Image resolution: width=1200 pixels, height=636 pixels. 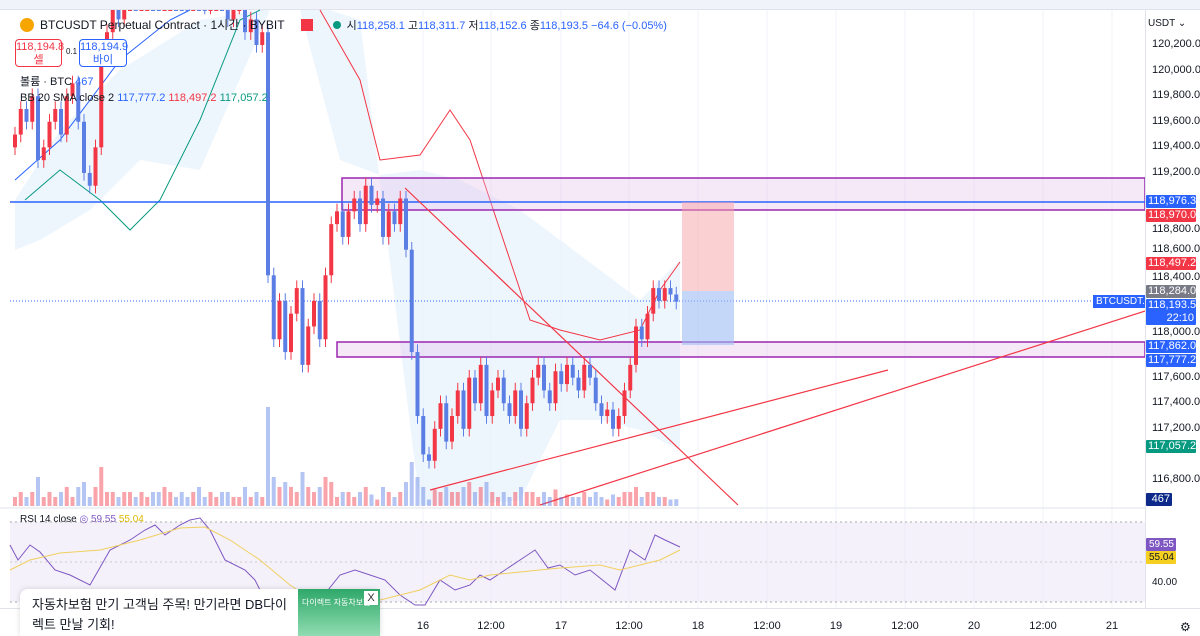 I want to click on position-target-zone, so click(x=708, y=318).